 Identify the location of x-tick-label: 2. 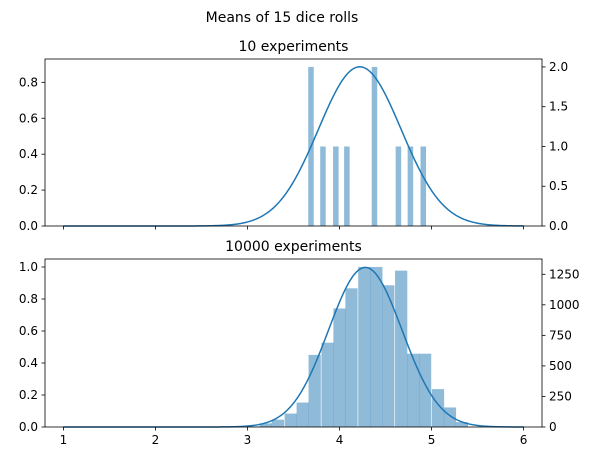
(156, 440).